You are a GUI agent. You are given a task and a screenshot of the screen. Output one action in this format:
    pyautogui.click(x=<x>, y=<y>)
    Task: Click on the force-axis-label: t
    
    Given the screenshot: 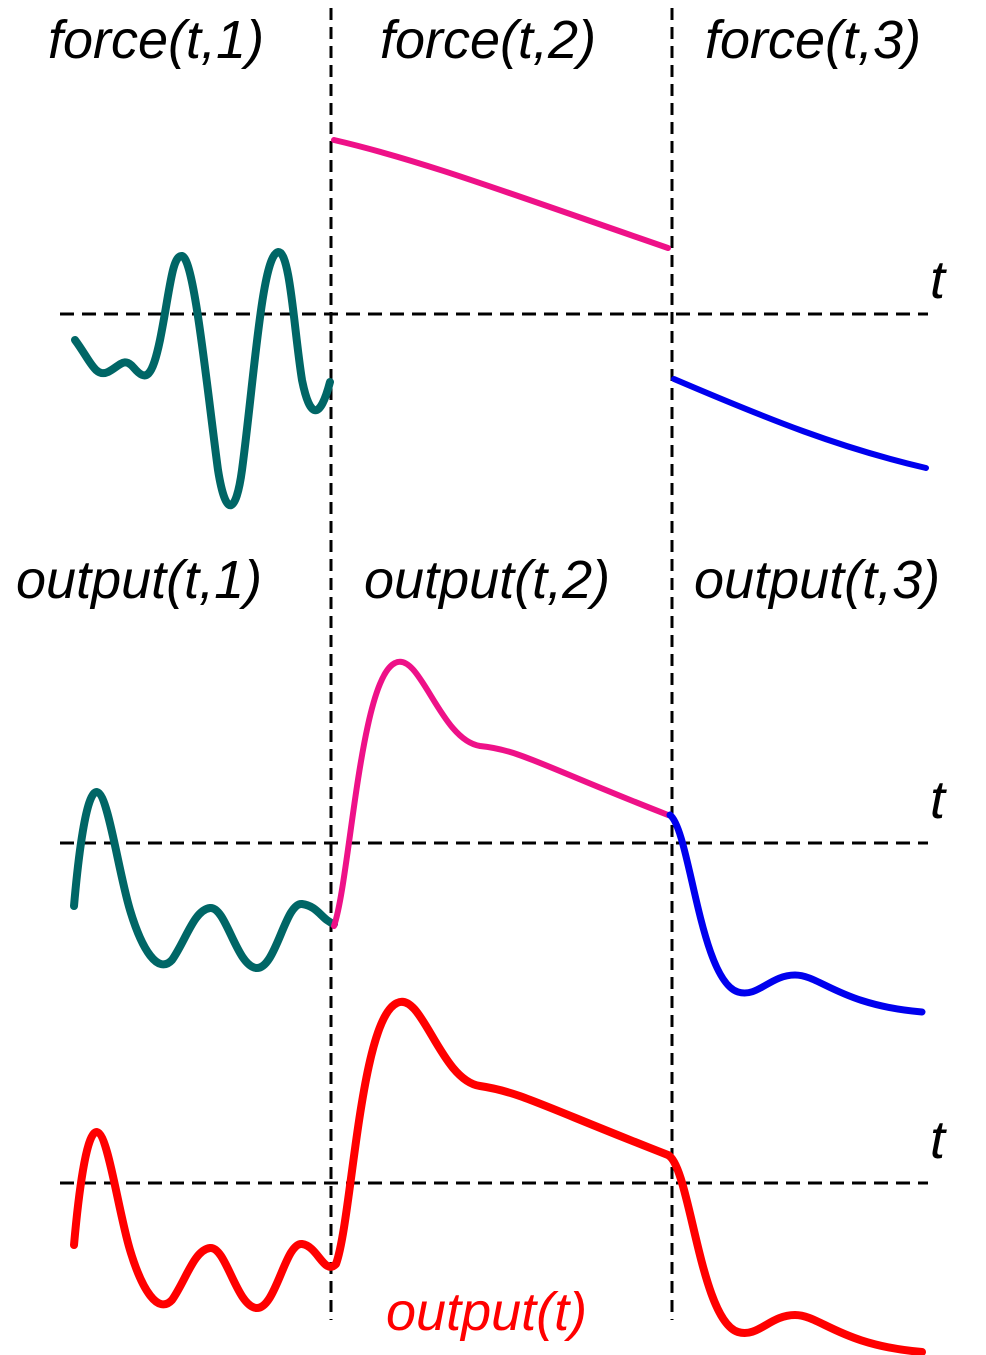 What is the action you would take?
    pyautogui.click(x=938, y=280)
    